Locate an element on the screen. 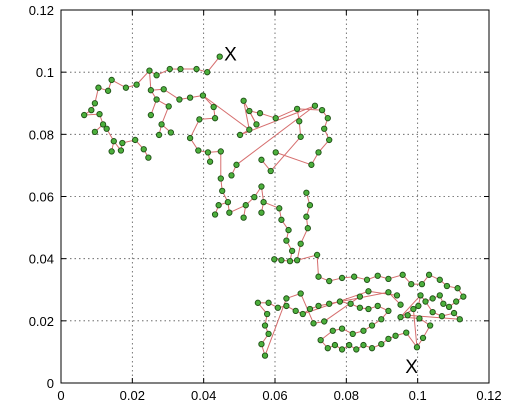 The height and width of the screenshot is (404, 520). x-tick-label: 0.12 is located at coordinates (488, 395).